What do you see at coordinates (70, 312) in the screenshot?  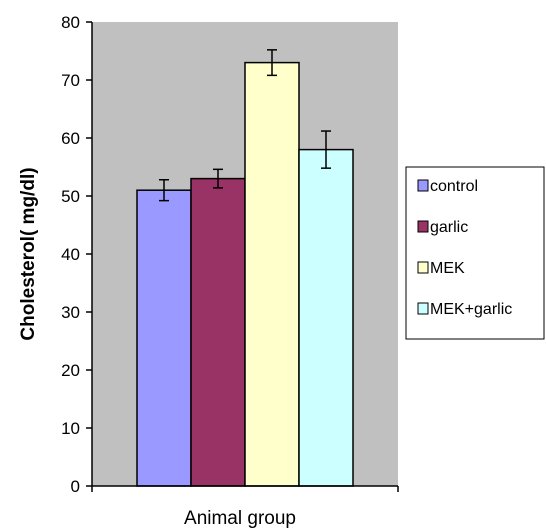 I see `y-tick-label: 30` at bounding box center [70, 312].